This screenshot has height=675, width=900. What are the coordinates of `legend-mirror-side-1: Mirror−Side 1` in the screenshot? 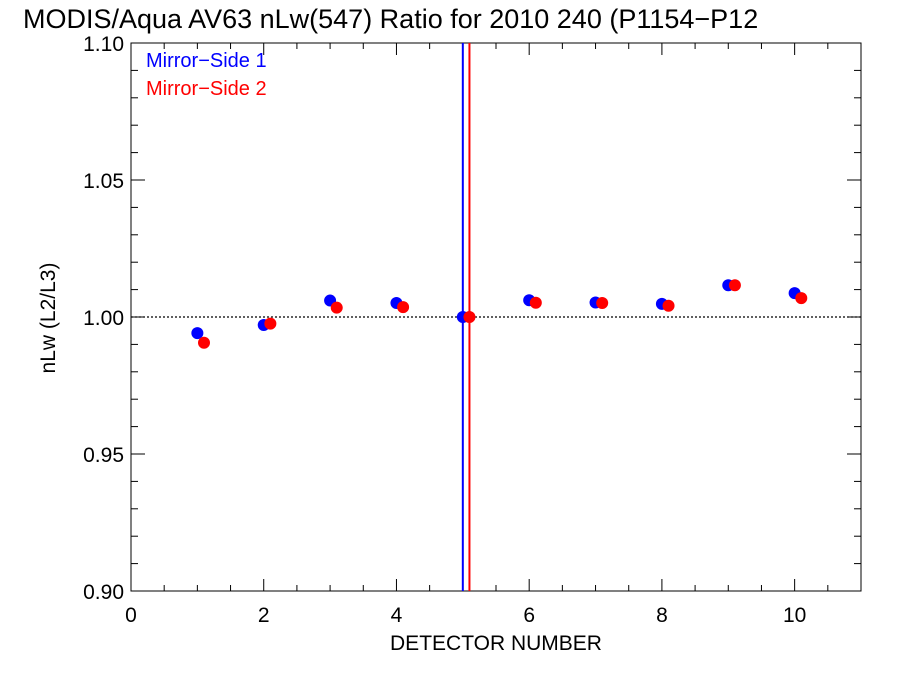 It's located at (206, 61).